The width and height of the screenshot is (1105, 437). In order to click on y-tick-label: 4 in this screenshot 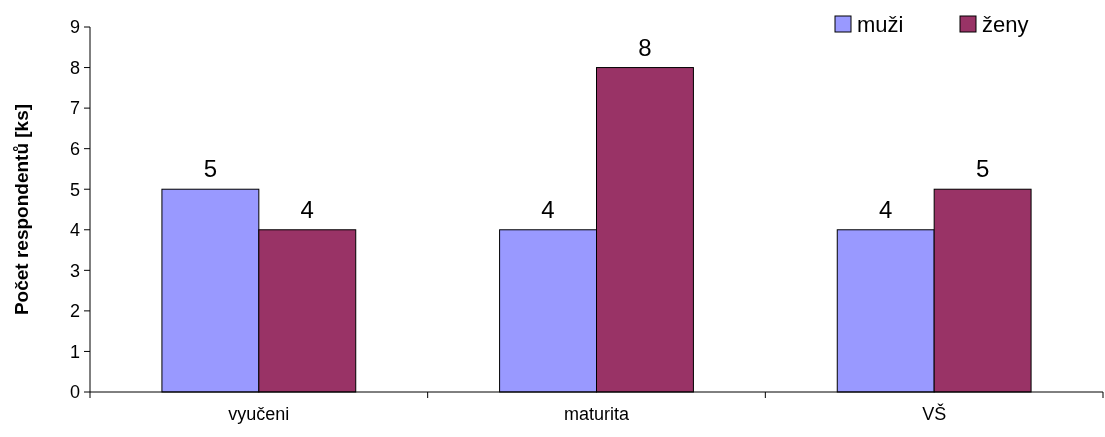, I will do `click(74, 230)`.